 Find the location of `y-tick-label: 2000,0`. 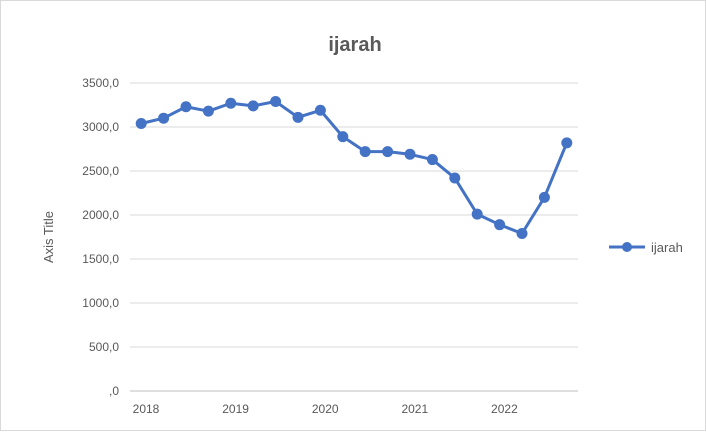

y-tick-label: 2000,0 is located at coordinates (100, 215).